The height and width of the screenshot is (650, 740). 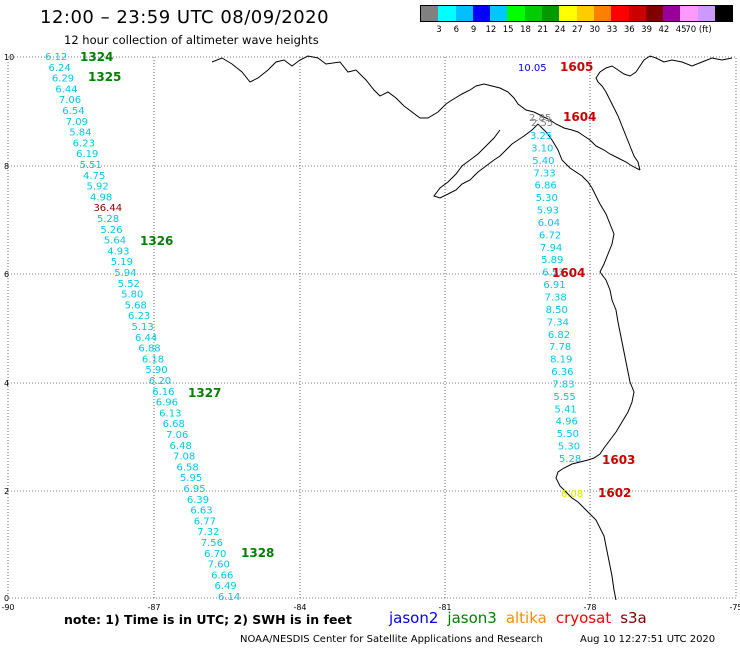 I want to click on color-scale-legend: 3 6 9 12 15 18 21 24 27 30 33 36 39 42 45 70 (ft), so click(x=577, y=20).